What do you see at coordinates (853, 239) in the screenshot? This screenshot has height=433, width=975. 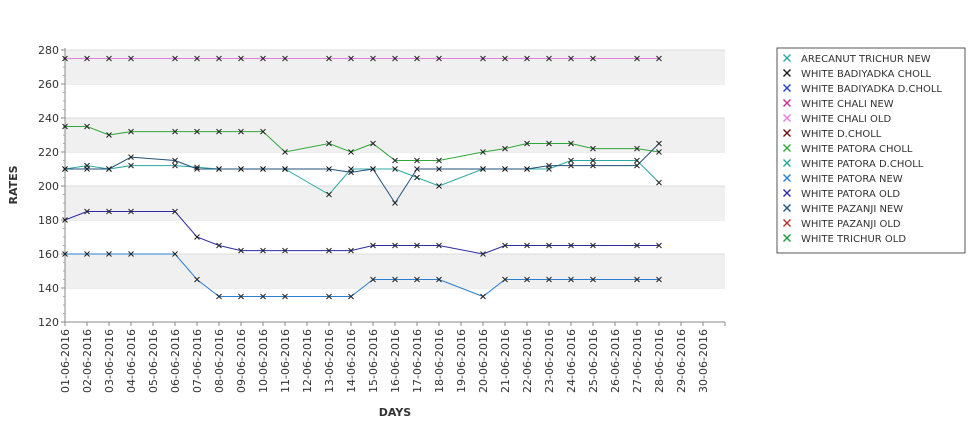 I see `legend-label: WHITE TRICHUR OLD` at bounding box center [853, 239].